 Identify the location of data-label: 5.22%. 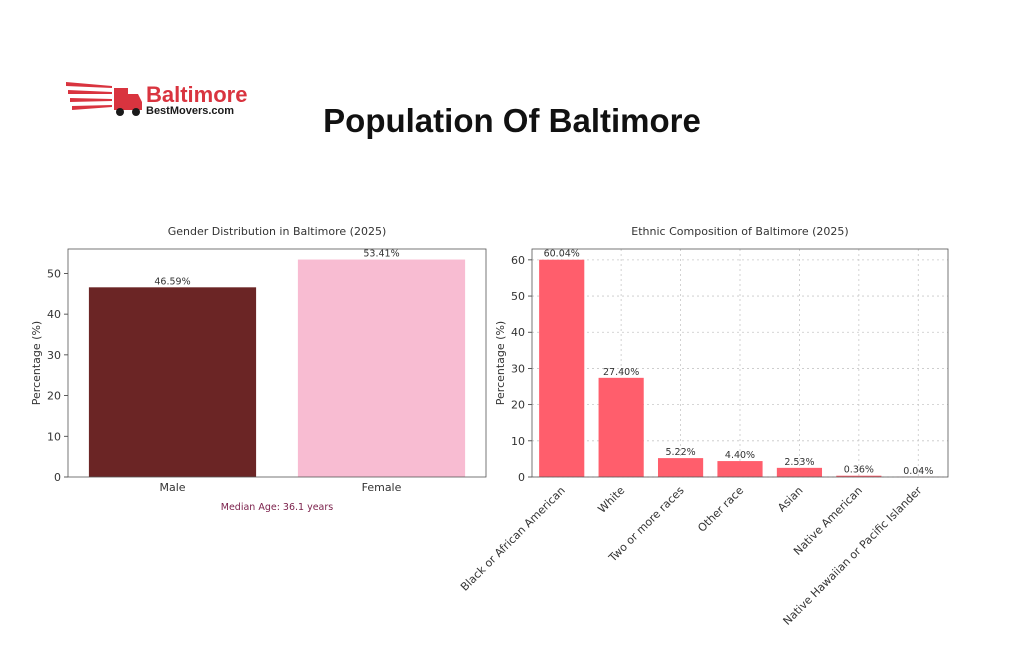
(680, 452).